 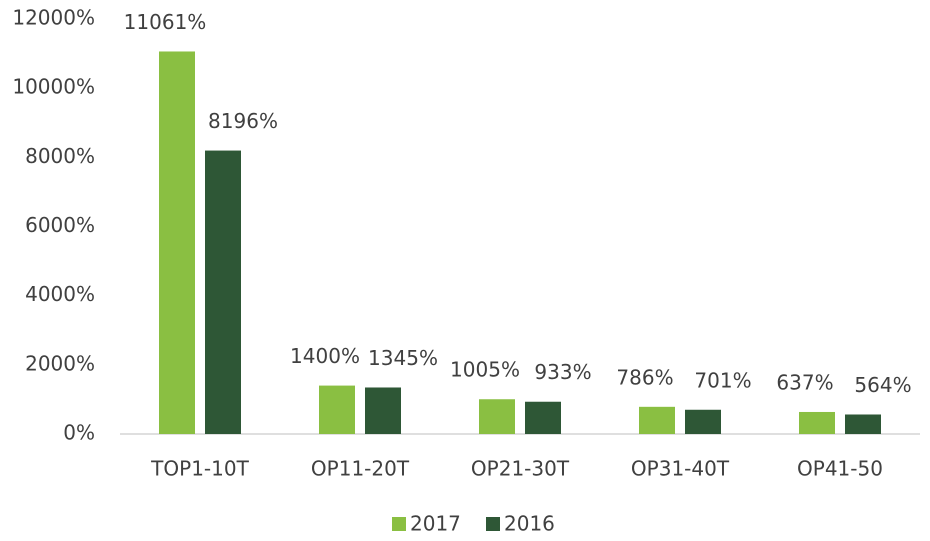 I want to click on y-tick-label: 10000%, so click(x=53, y=87).